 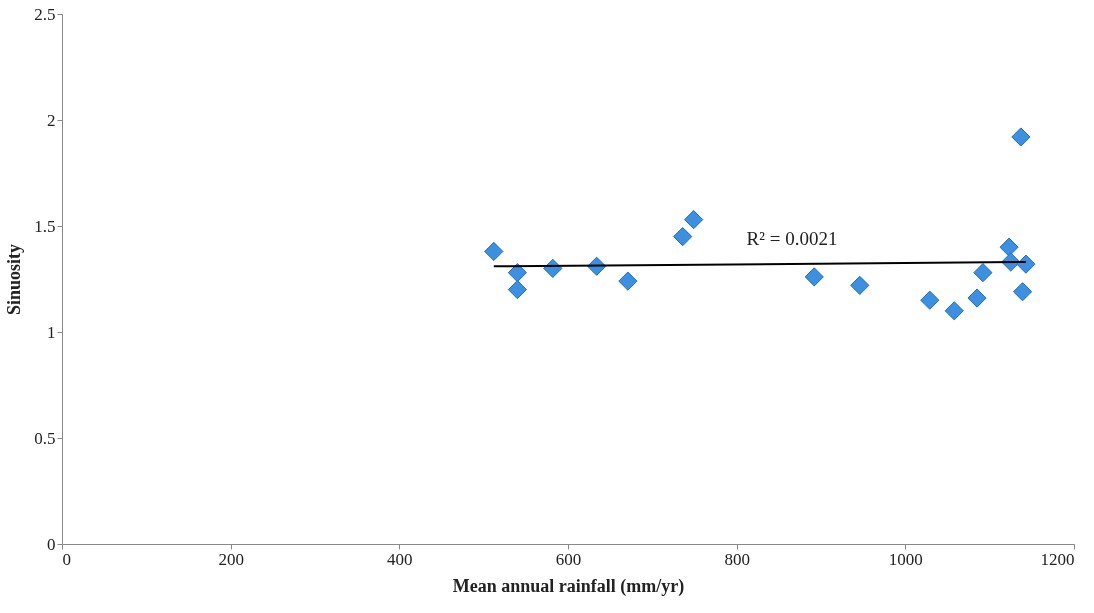 I want to click on x-axis-title: Mean annual rainfall (mm/yr), so click(x=568, y=586).